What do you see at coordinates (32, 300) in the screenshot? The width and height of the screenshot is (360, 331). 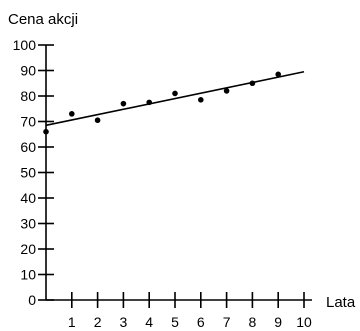 I see `y-tick-label: 0` at bounding box center [32, 300].